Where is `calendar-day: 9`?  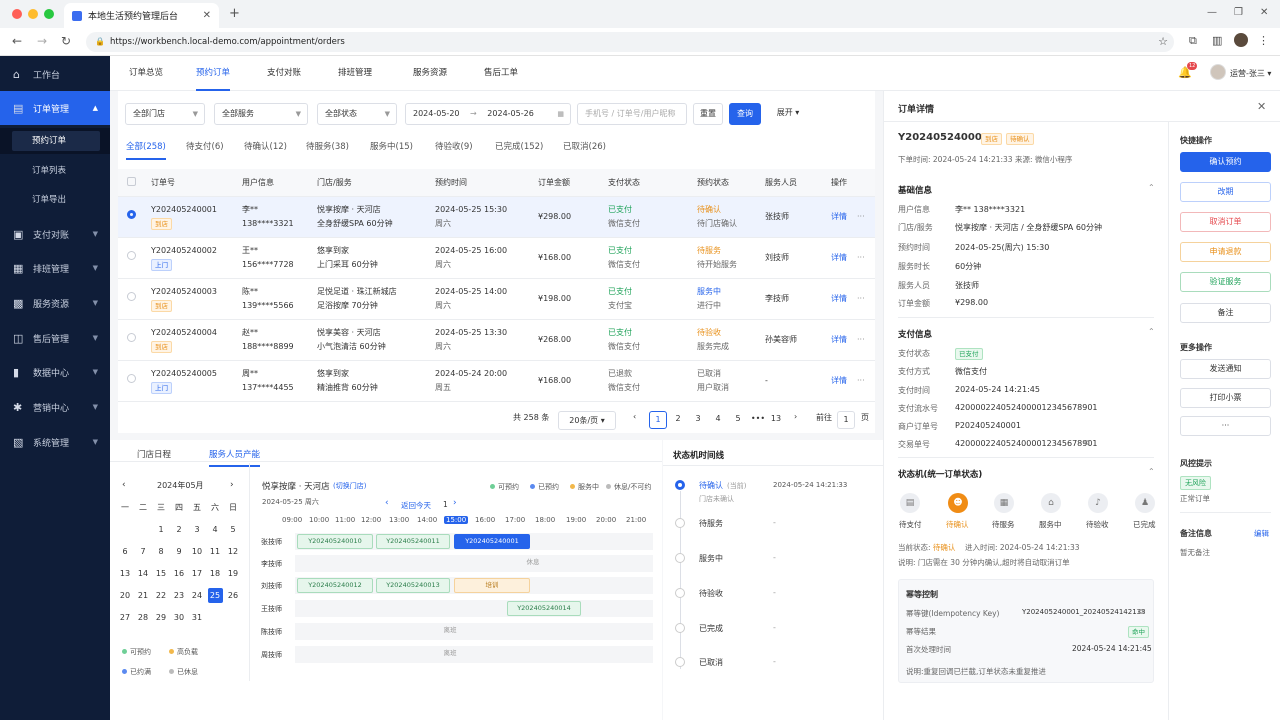 calendar-day: 9 is located at coordinates (179, 551).